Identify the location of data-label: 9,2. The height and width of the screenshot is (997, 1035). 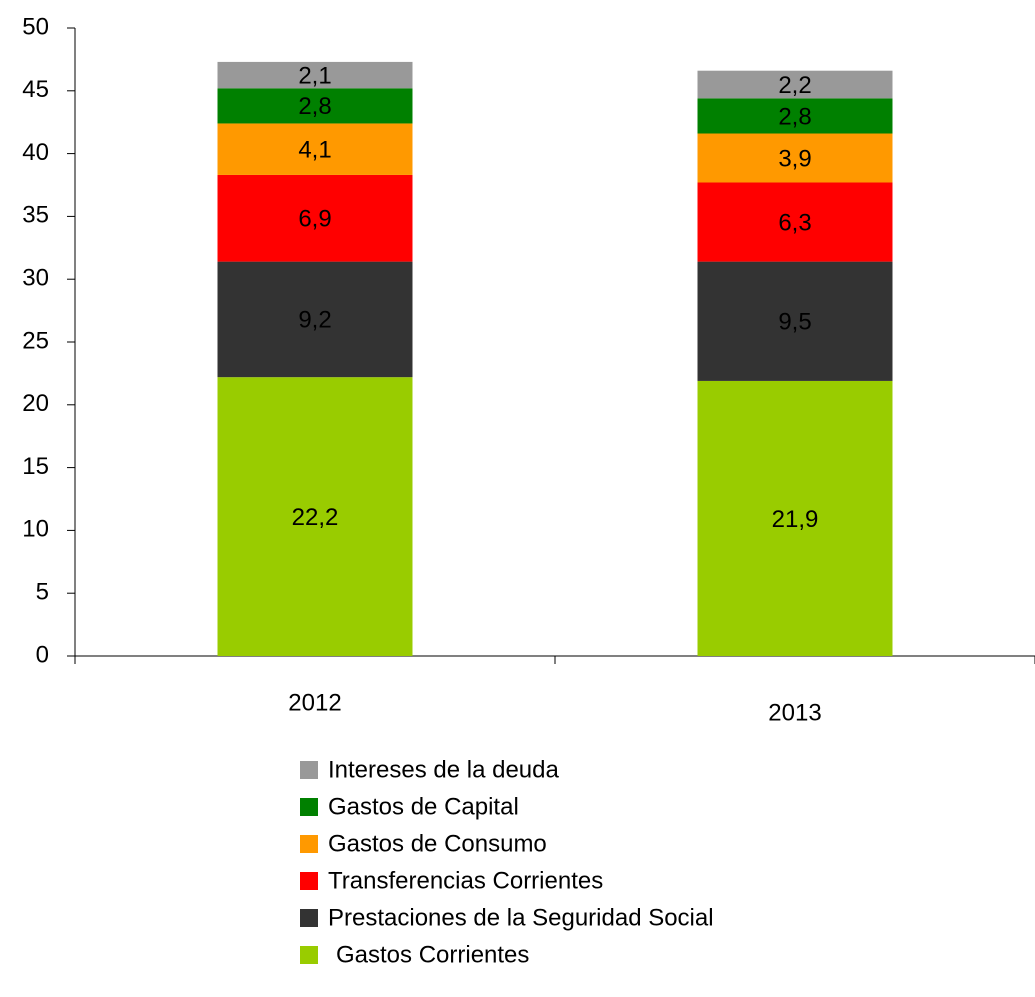
(314, 320).